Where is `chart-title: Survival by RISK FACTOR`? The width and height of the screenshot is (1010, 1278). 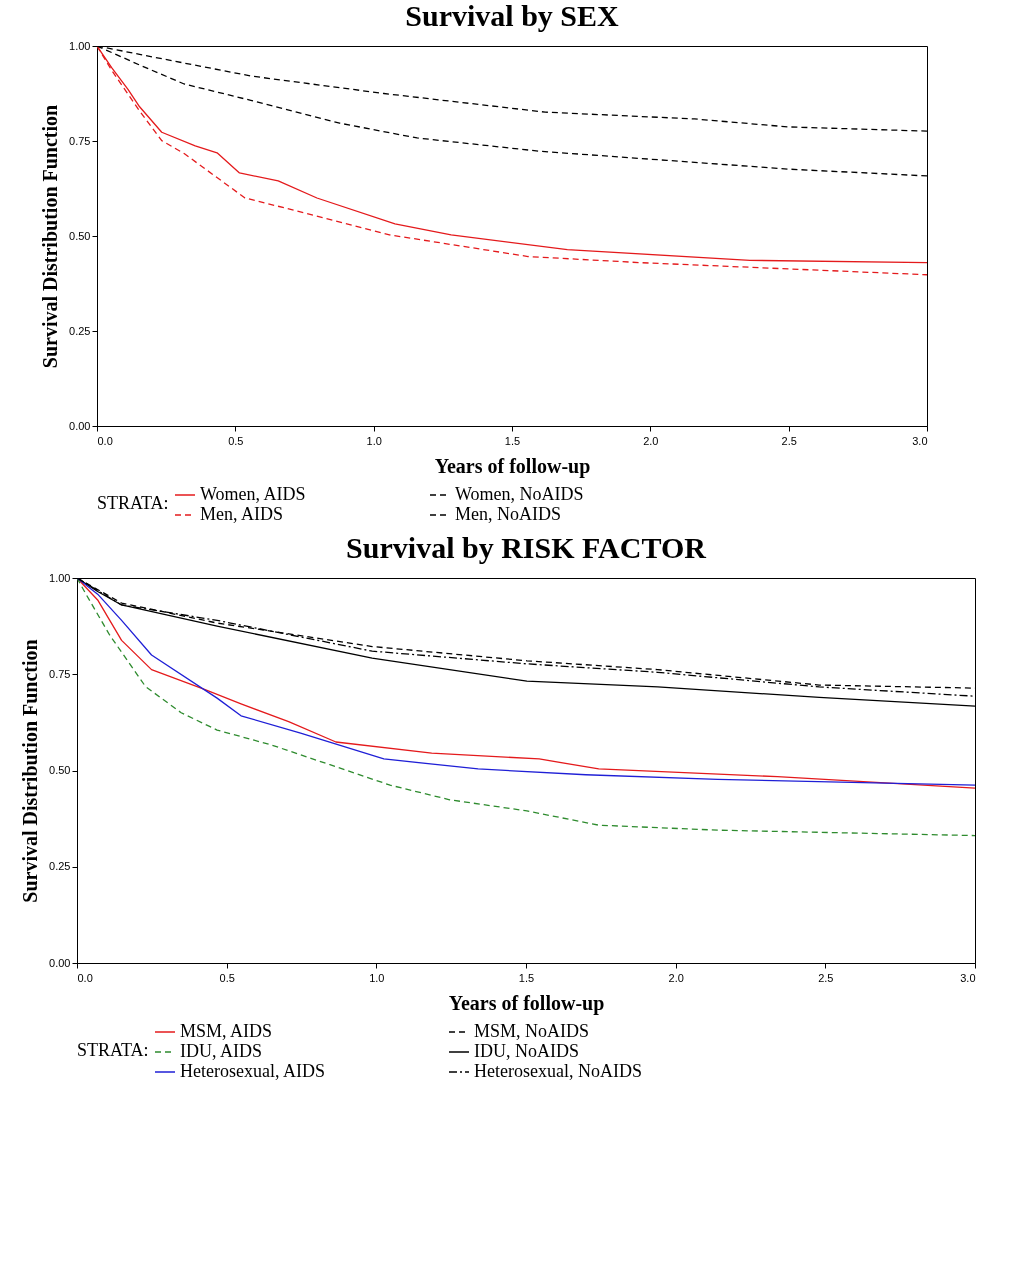
chart-title: Survival by RISK FACTOR is located at coordinates (526, 547).